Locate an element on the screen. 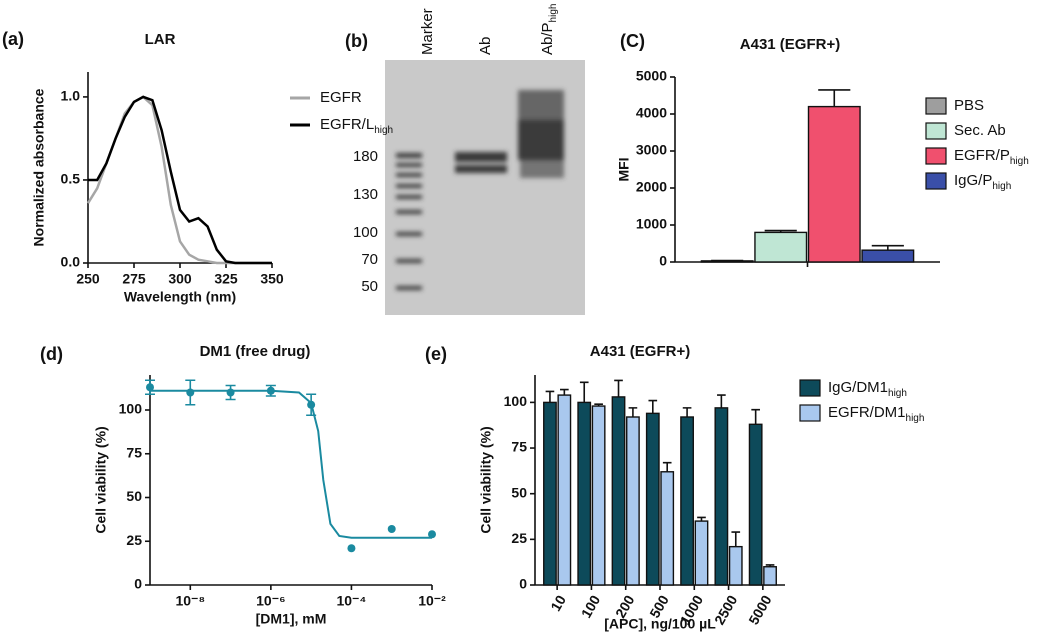 This screenshot has width=1050, height=635. panel-label: (e) is located at coordinates (436, 354).